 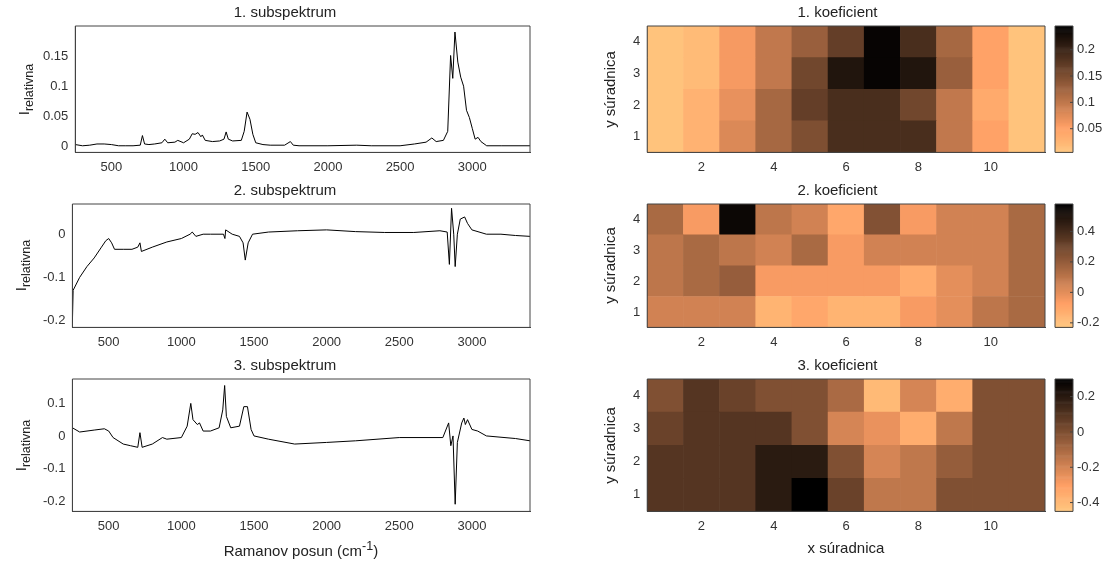 I want to click on y-tick-label: 0.05, so click(x=55, y=115).